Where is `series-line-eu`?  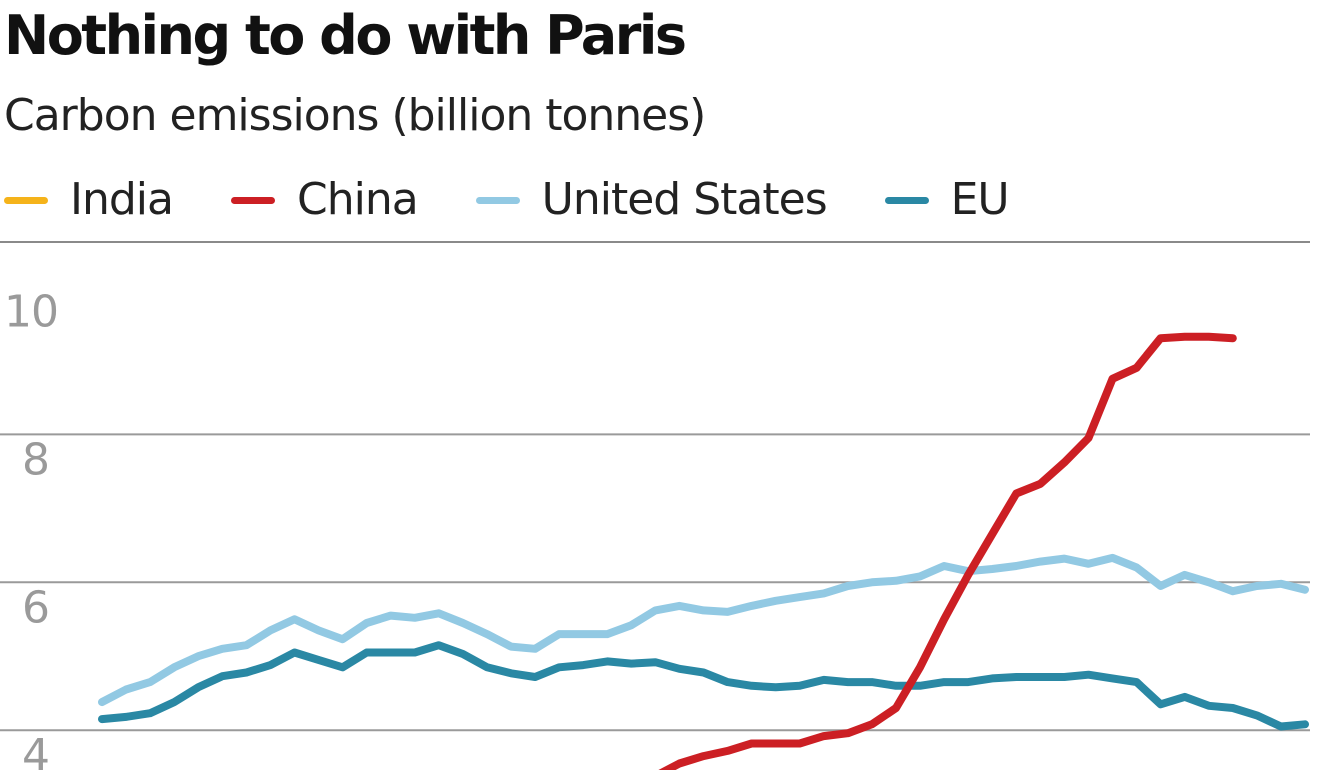 series-line-eu is located at coordinates (703, 686).